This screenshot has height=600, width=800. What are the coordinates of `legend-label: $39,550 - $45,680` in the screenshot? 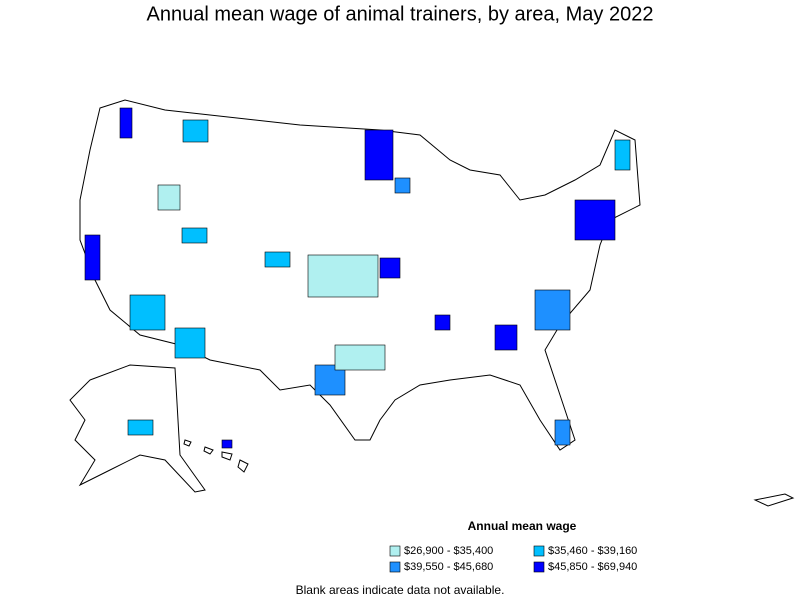 It's located at (448, 567).